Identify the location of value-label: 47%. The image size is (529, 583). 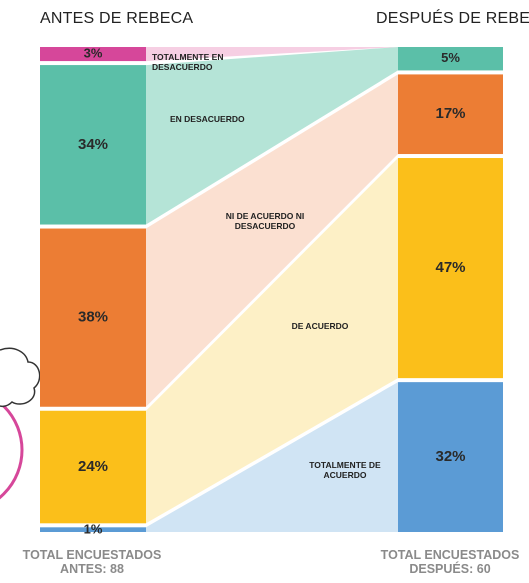
(450, 267).